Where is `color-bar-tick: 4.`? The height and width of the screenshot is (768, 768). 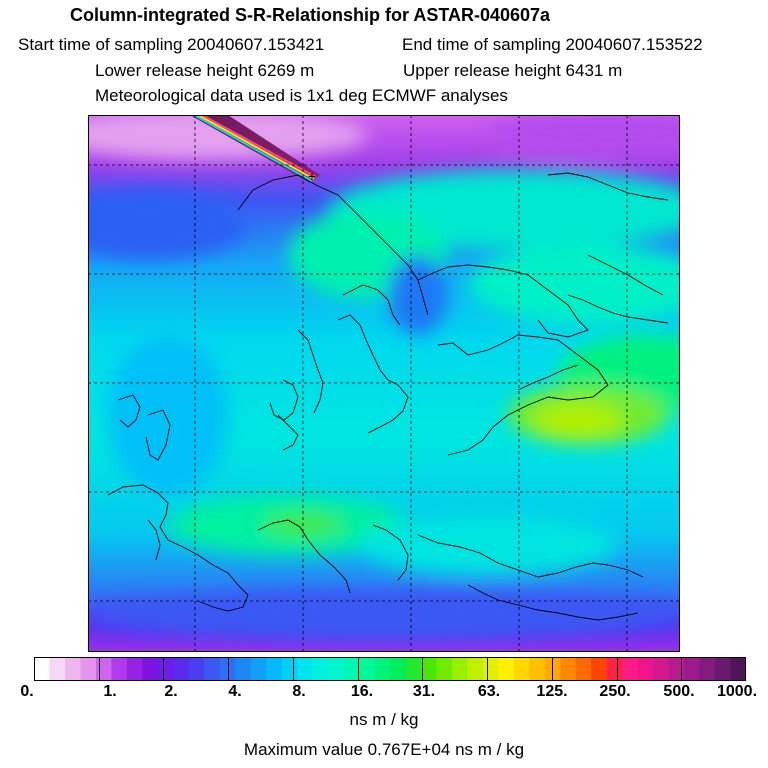 color-bar-tick: 4. is located at coordinates (235, 691).